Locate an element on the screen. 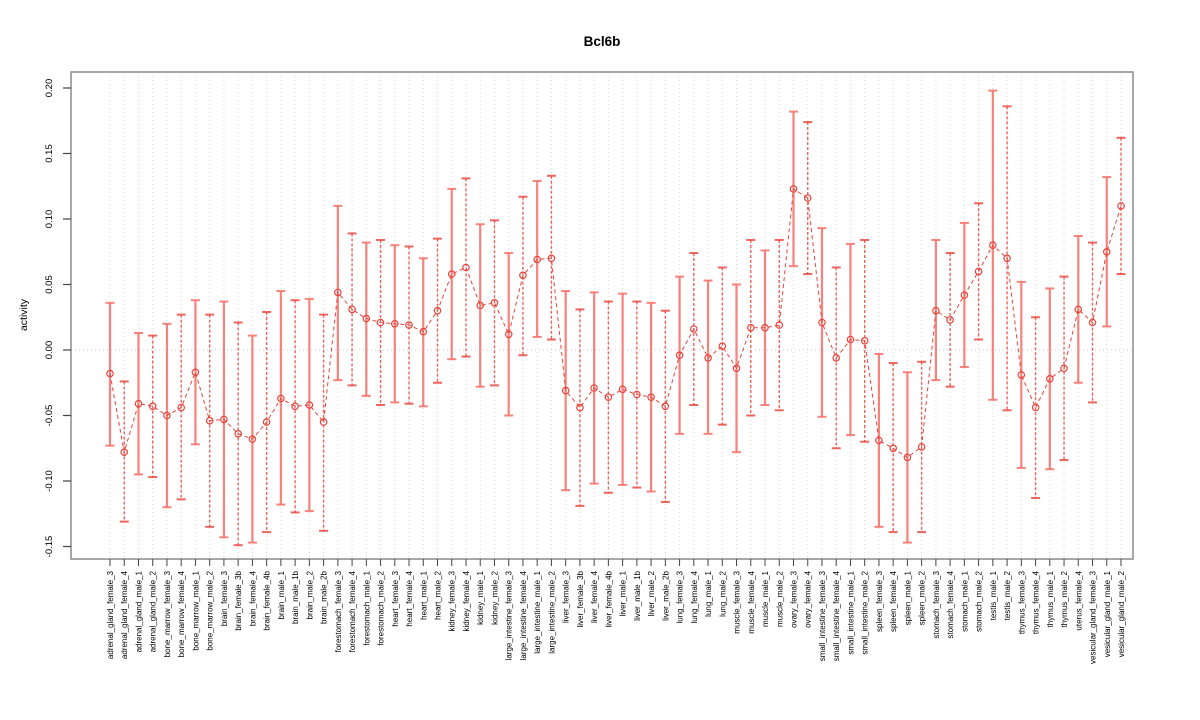 Image resolution: width=1200 pixels, height=720 pixels. x-tick-label: brain_female_4 is located at coordinates (252, 598).